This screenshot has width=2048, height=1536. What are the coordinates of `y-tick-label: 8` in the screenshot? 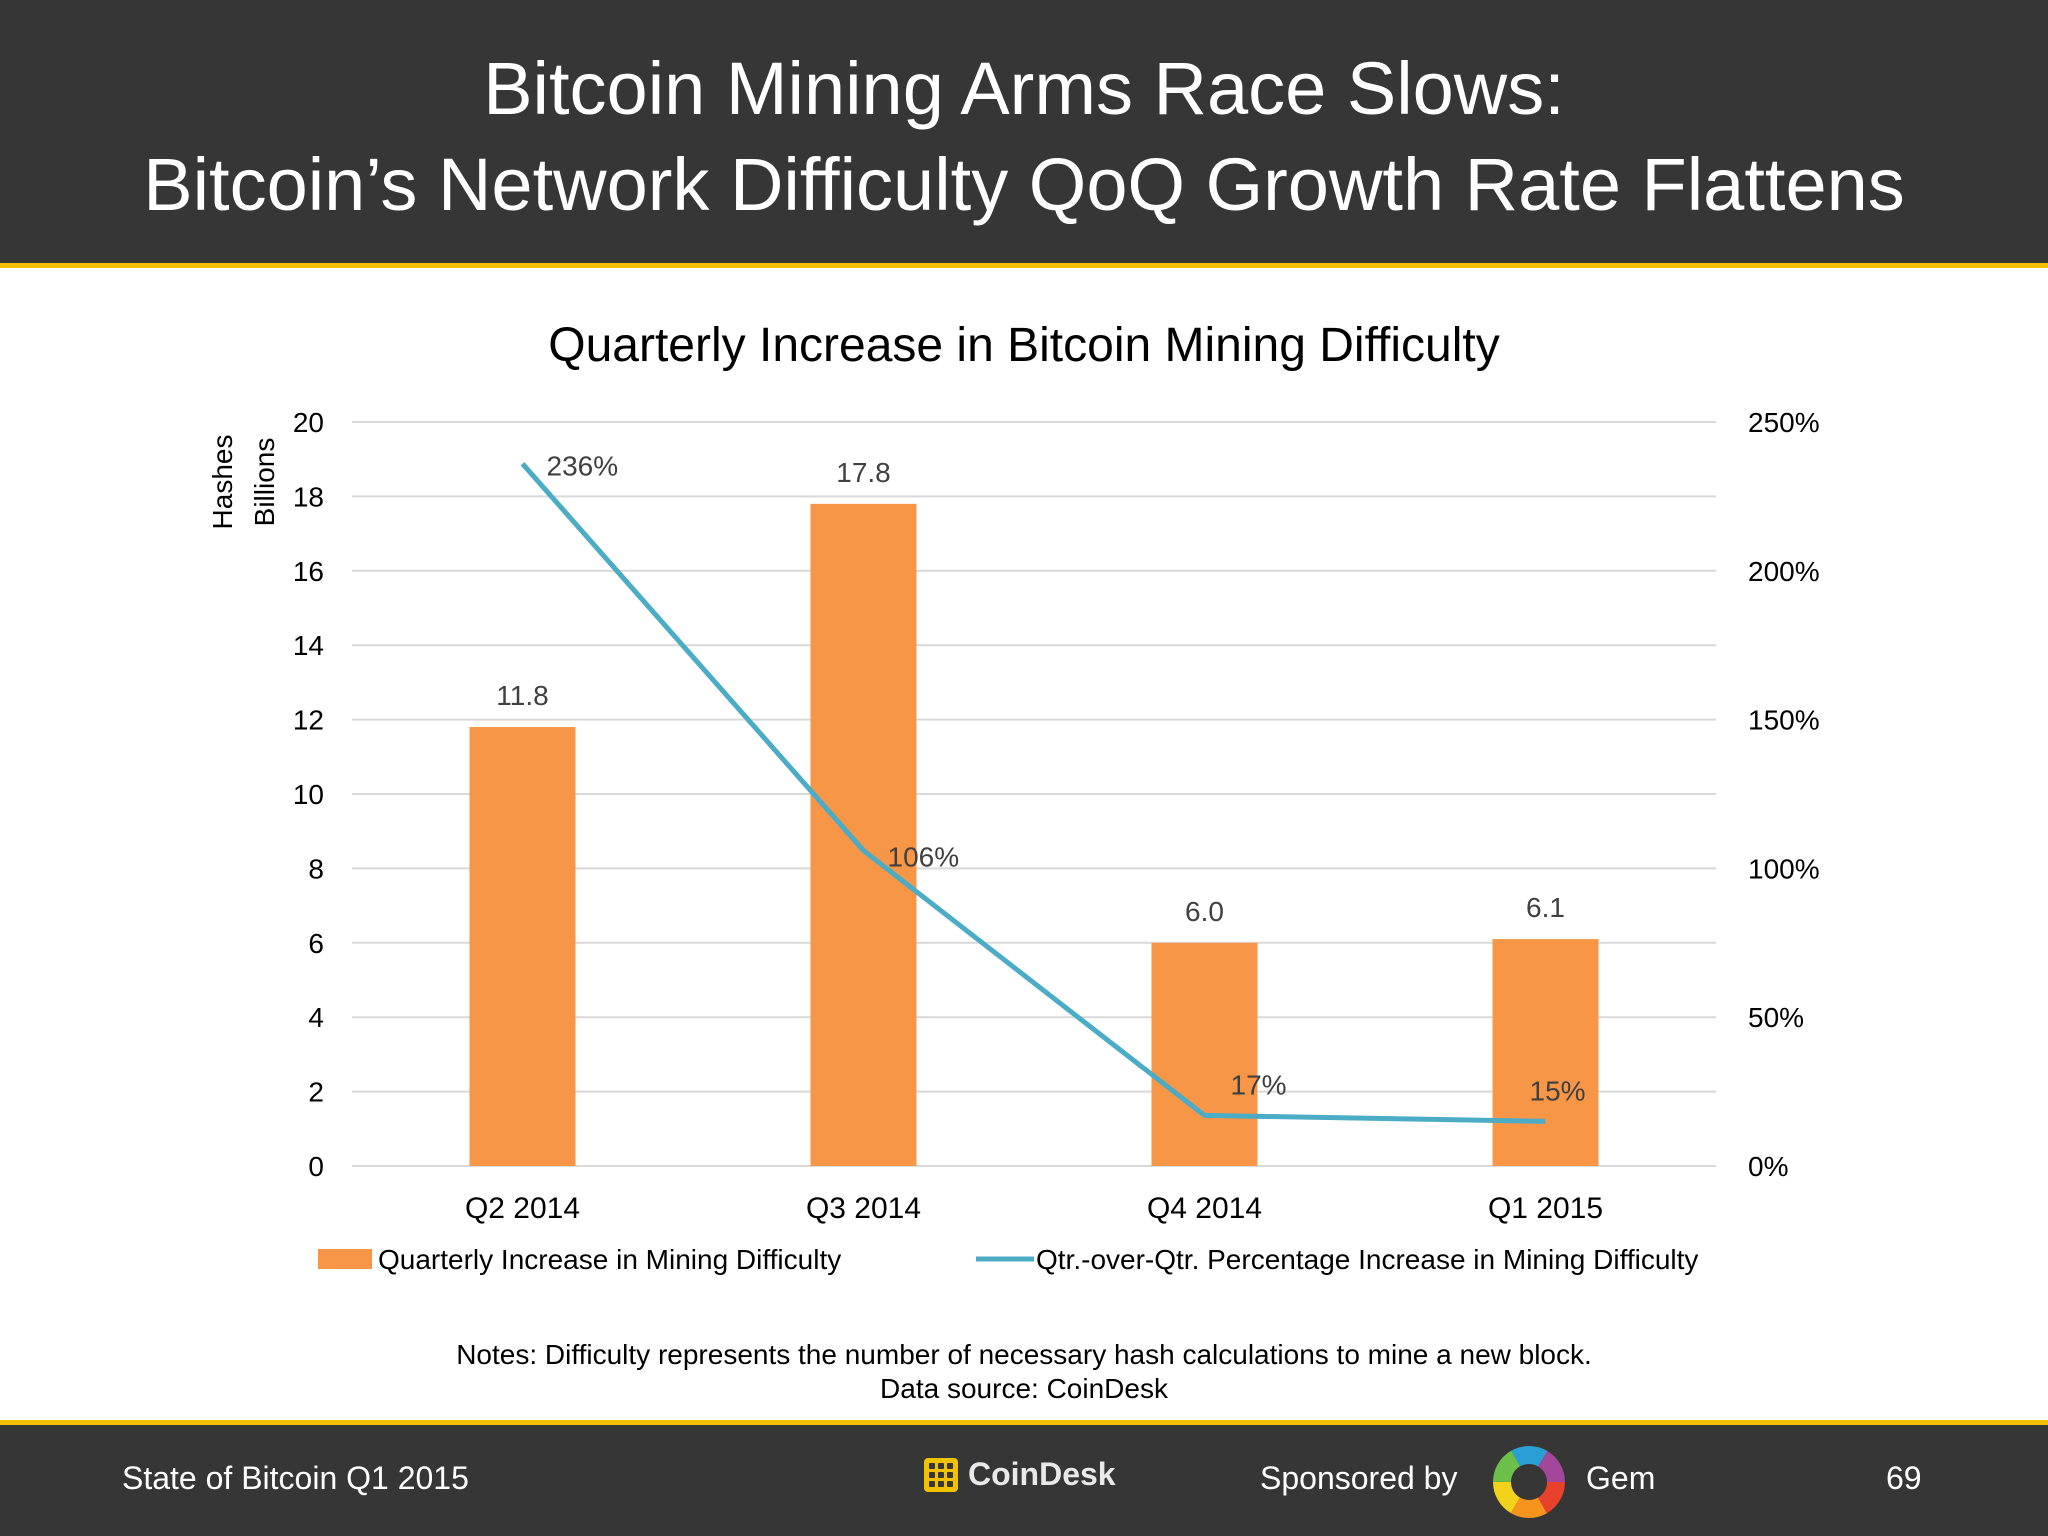 It's located at (316, 868).